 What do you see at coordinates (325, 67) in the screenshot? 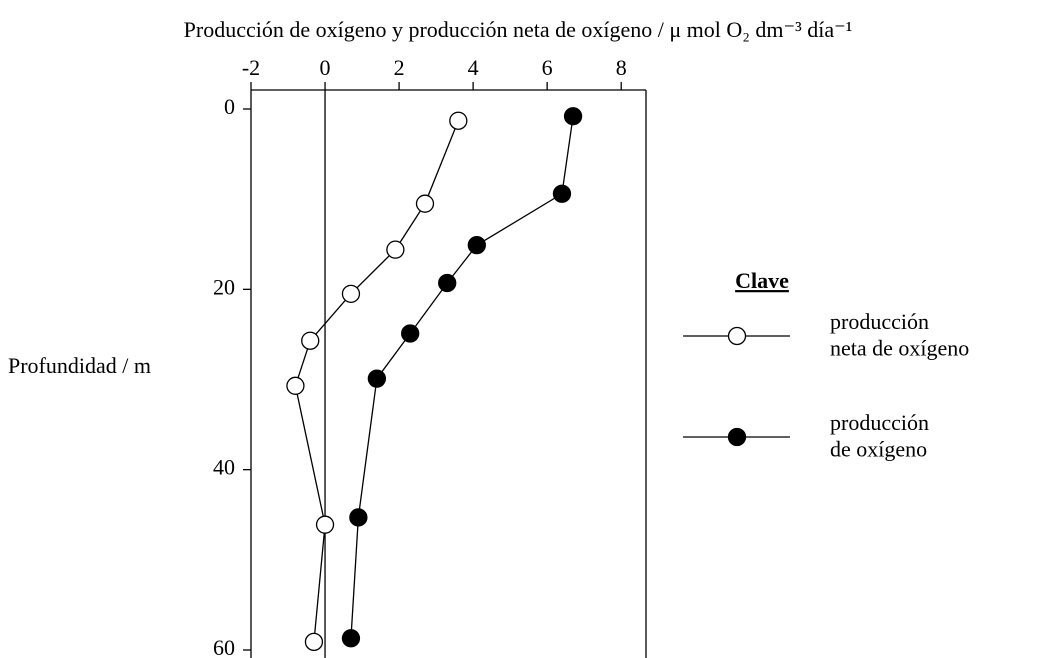
I see `x-tick-label: 0` at bounding box center [325, 67].